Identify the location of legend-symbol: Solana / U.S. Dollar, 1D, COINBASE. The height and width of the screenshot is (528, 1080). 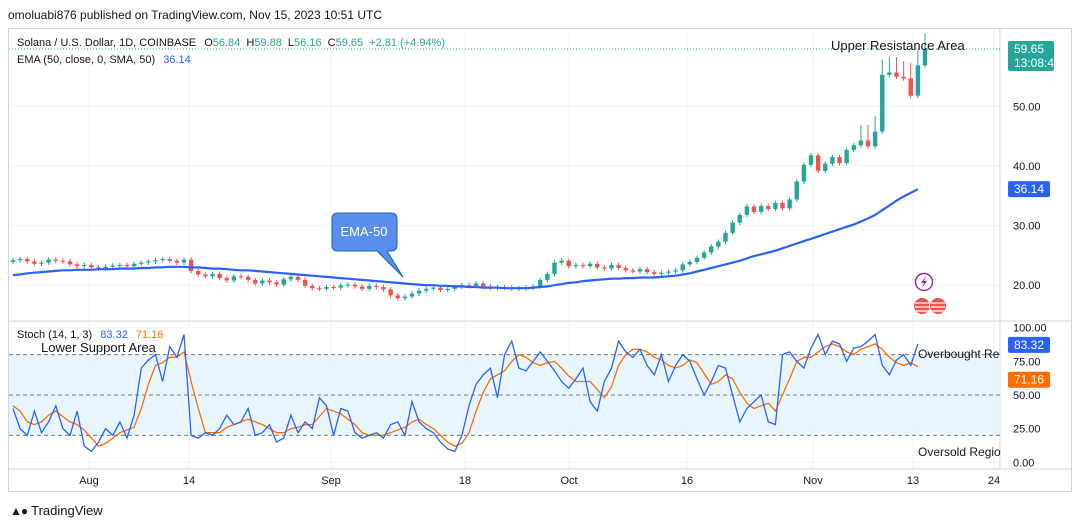
(106, 43).